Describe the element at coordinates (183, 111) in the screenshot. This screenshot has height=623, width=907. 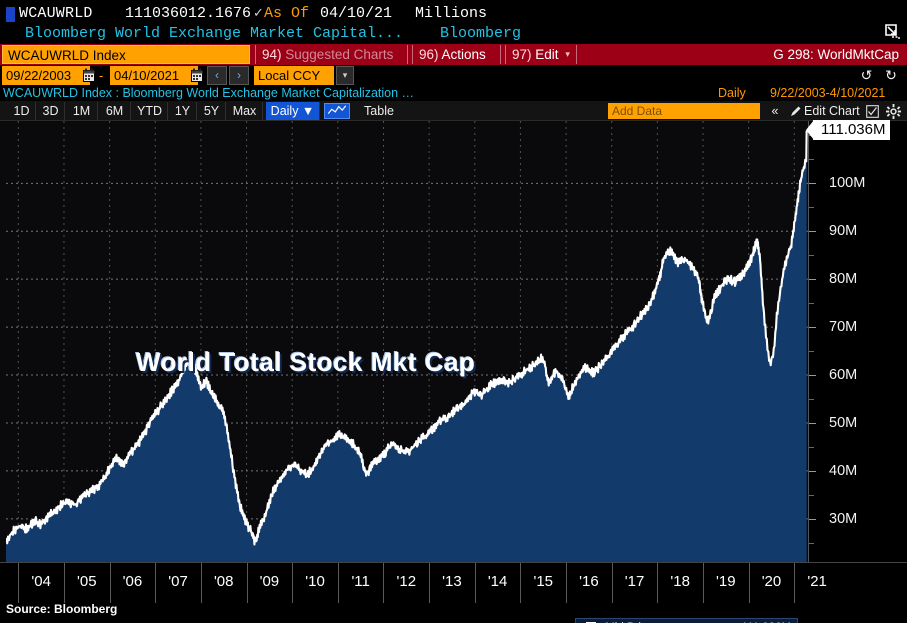
I see `range-button-1y: 1Y` at that location.